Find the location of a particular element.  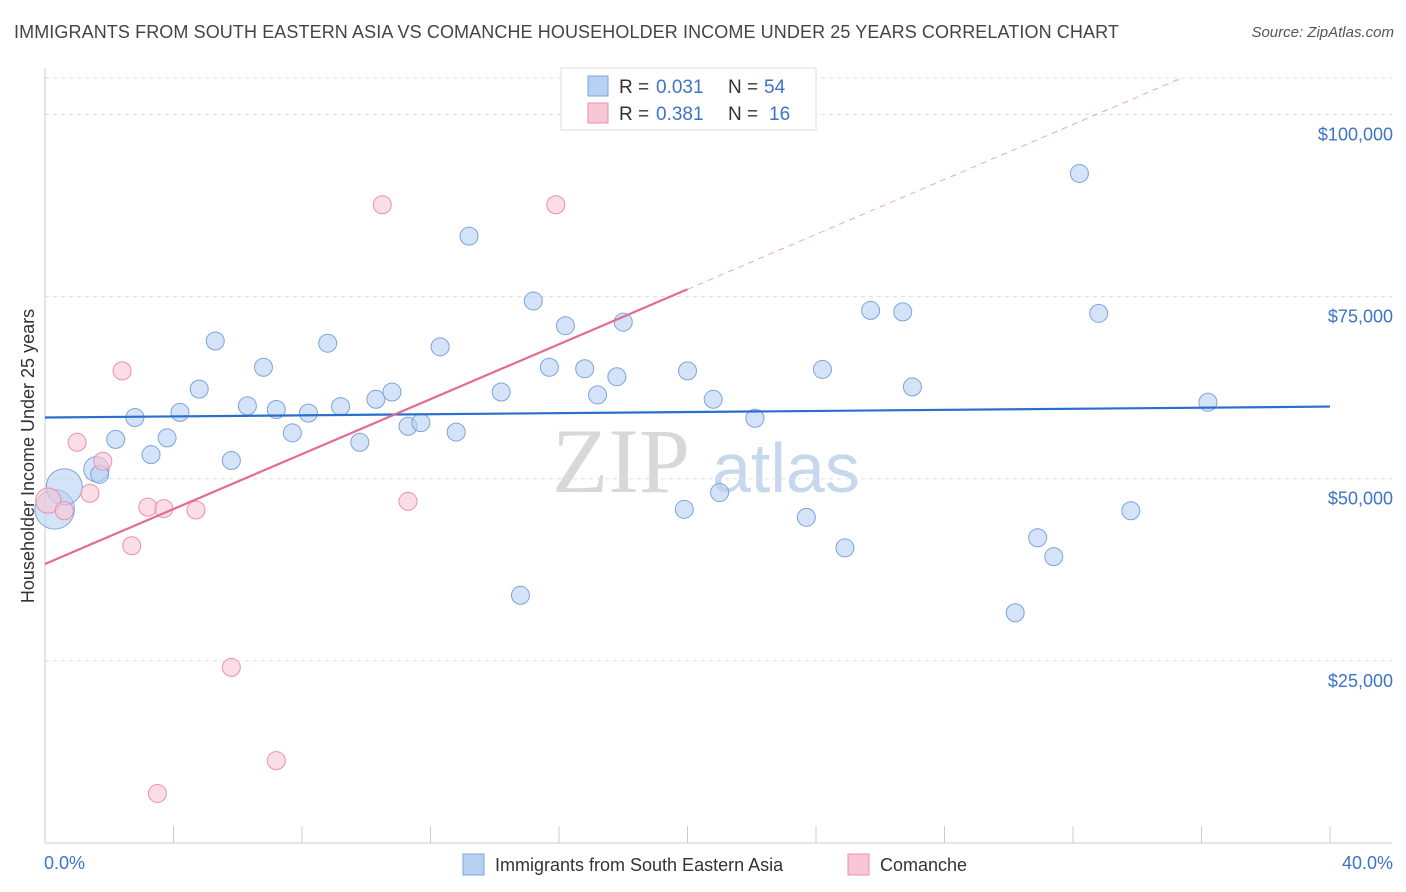

legend-swatch-pink is located at coordinates (598, 113).